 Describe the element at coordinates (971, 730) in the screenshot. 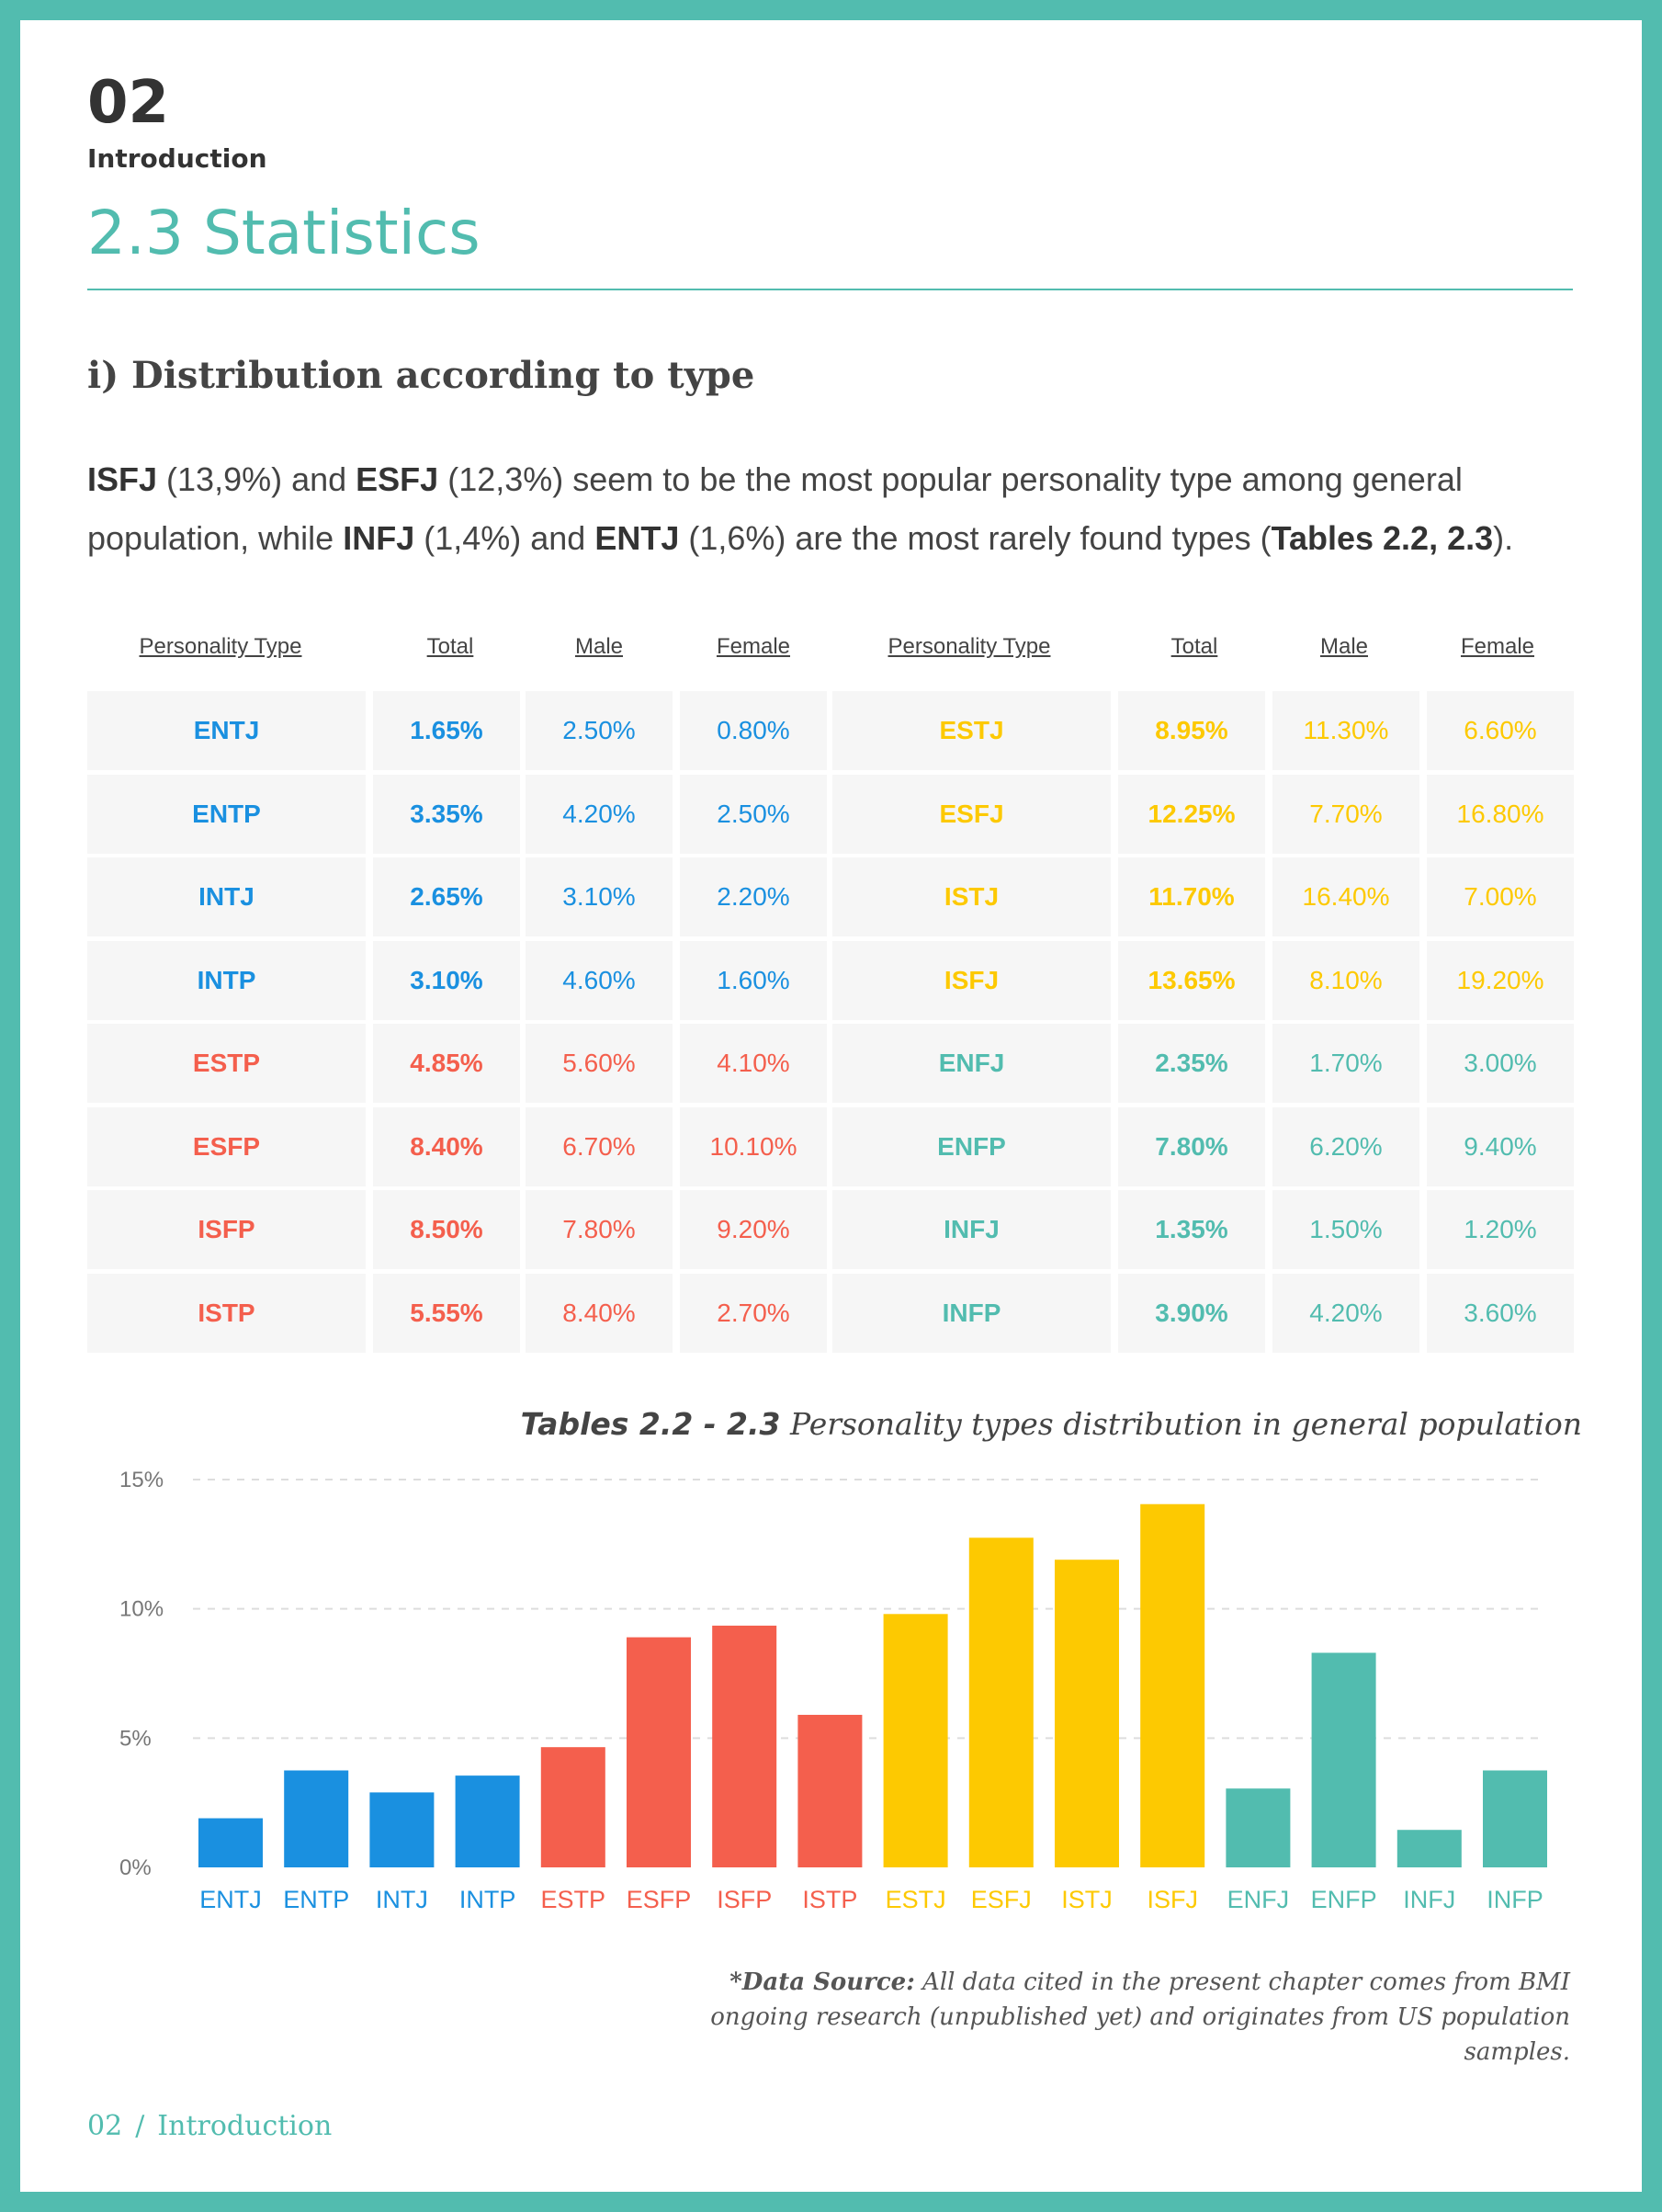

I see `table-cell-type: ESTJ` at that location.